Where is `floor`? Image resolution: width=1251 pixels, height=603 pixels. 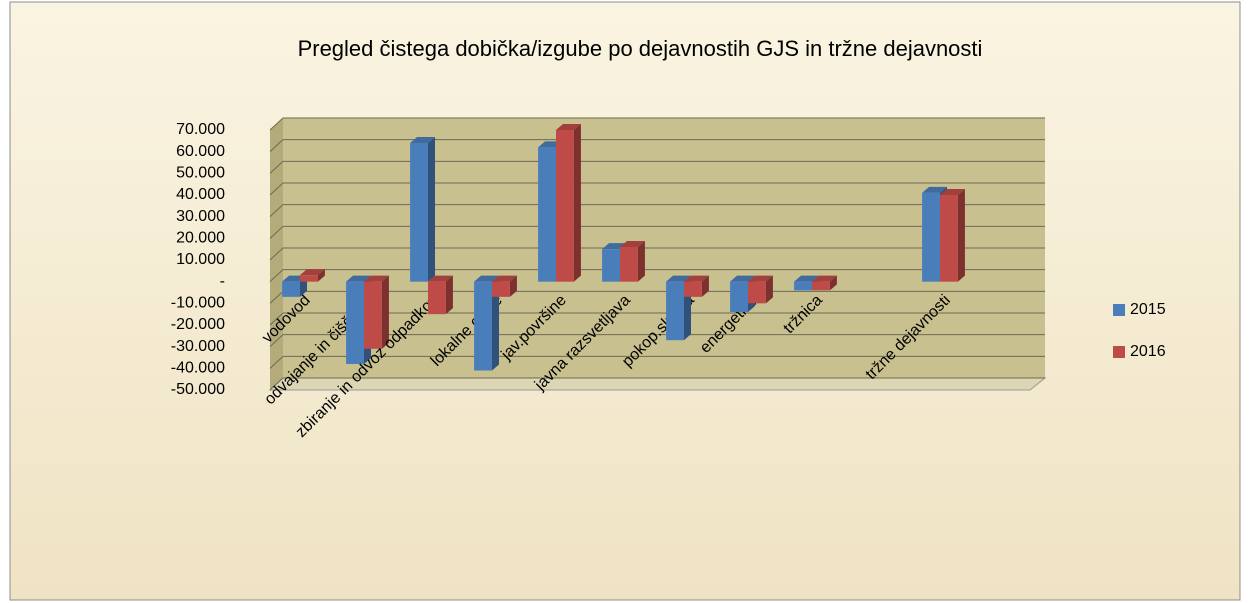
floor is located at coordinates (657, 384).